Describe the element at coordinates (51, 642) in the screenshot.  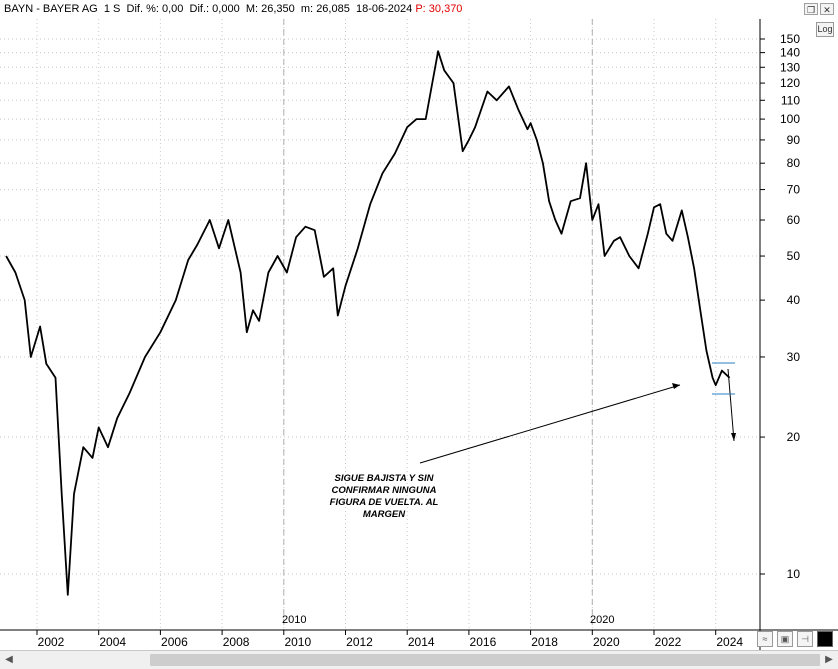
I see `x-tick-label: 2002` at that location.